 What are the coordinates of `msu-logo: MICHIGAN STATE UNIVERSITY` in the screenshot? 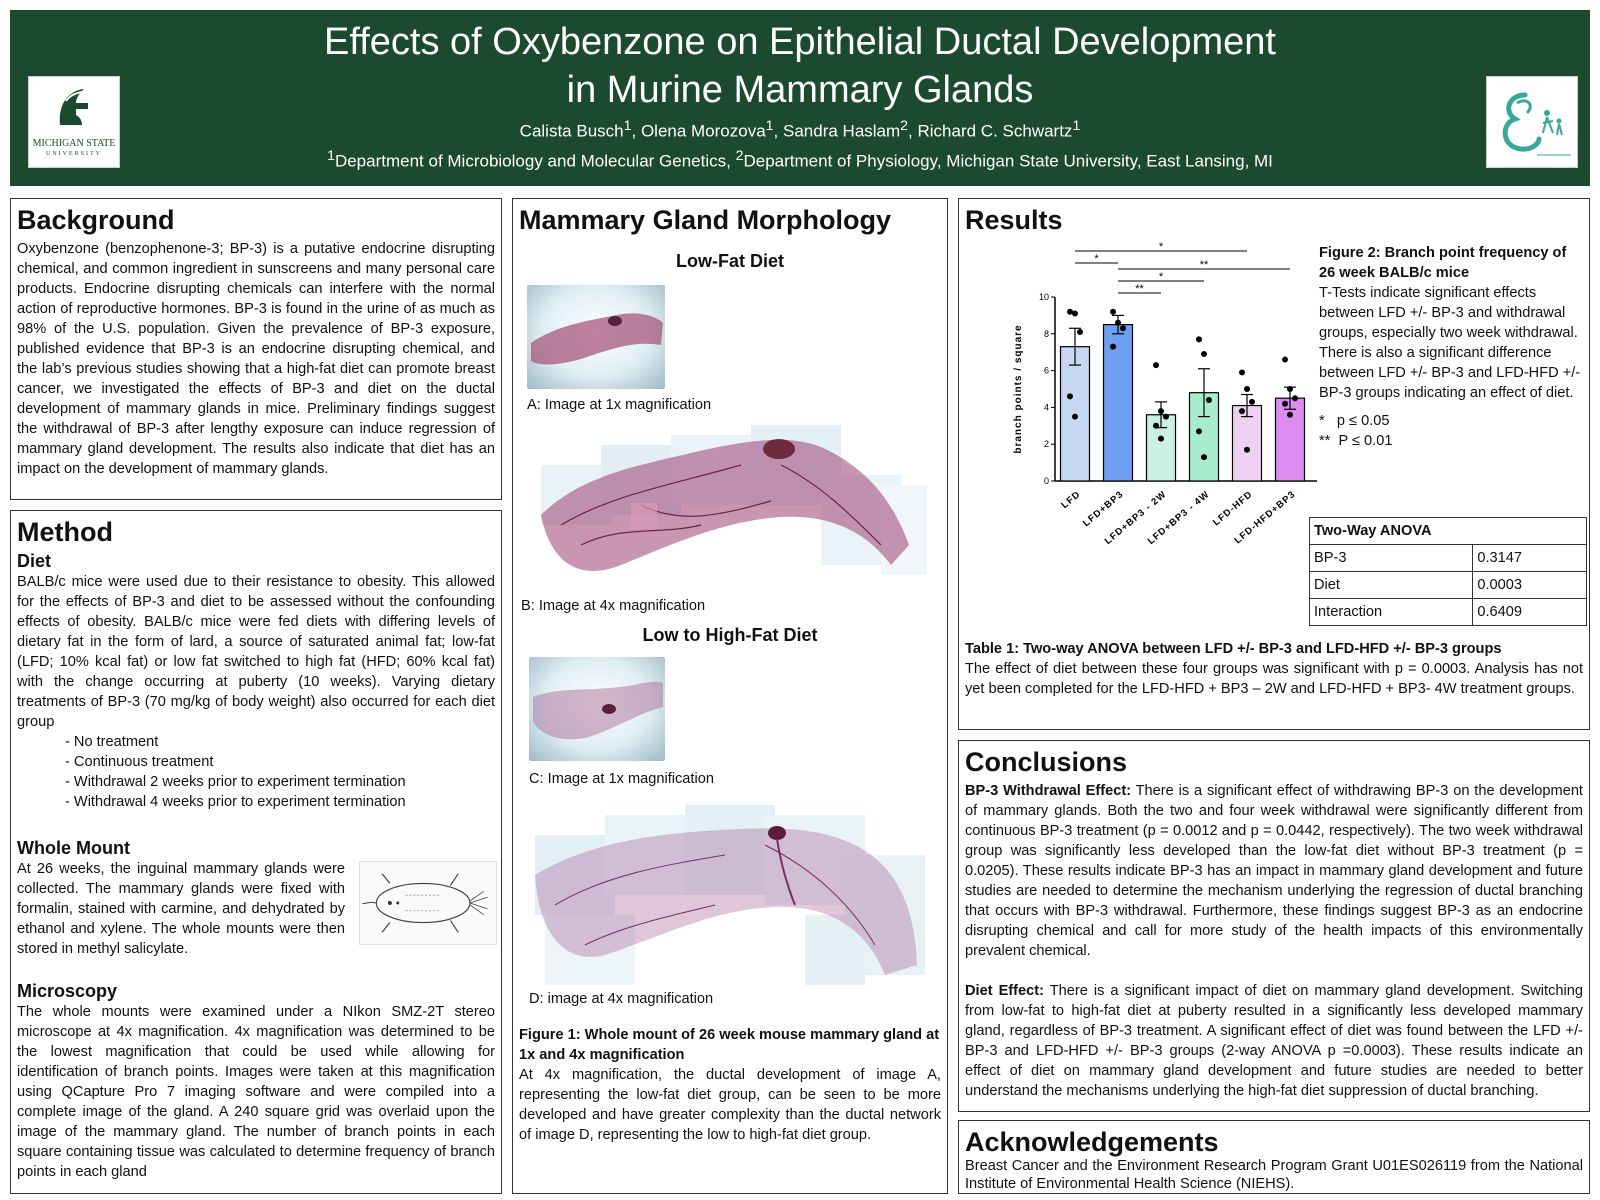 It's located at (74, 122).